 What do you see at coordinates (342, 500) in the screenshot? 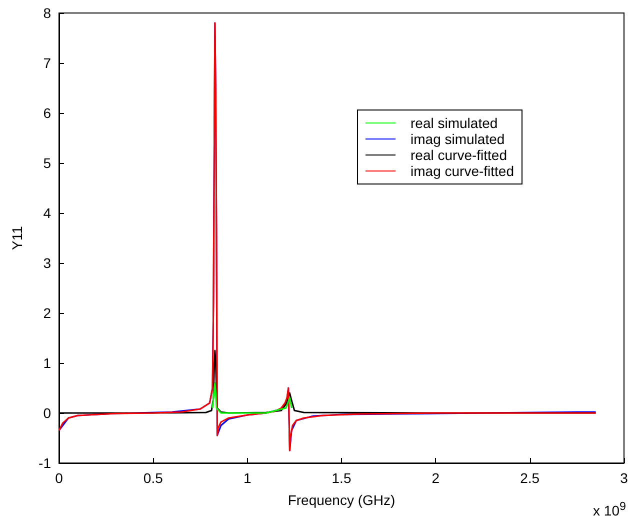
I see `x-axis-title: Frequency (GHz)` at bounding box center [342, 500].